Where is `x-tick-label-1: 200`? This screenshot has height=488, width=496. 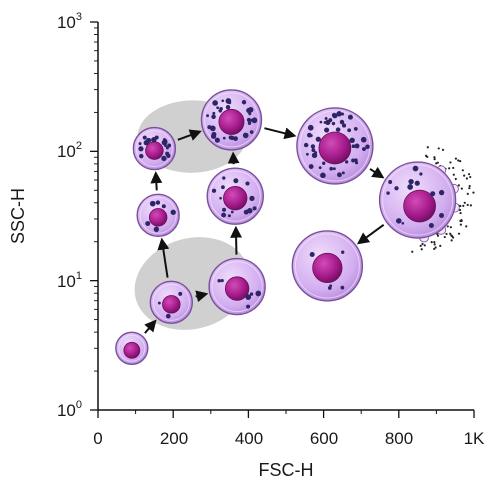 x-tick-label-1: 200 is located at coordinates (174, 438).